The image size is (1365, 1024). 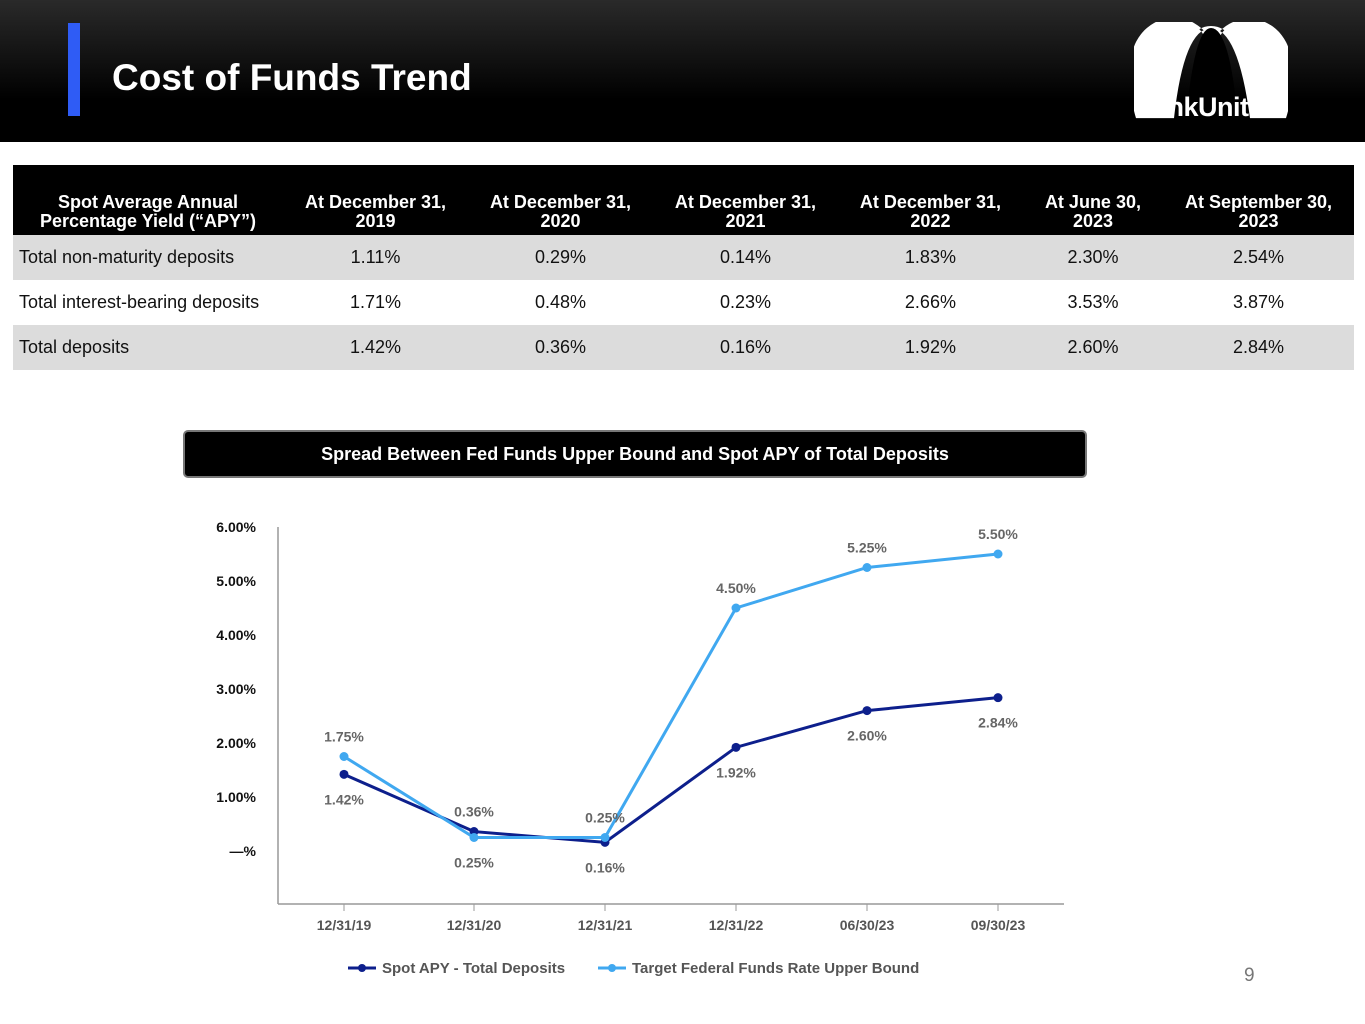 What do you see at coordinates (1249, 975) in the screenshot?
I see `page-number: 9` at bounding box center [1249, 975].